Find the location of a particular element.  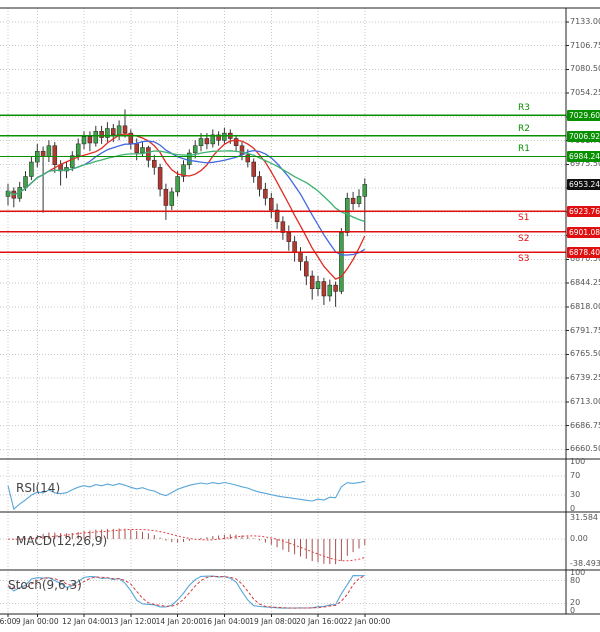

rsi-tick-label: 100 is located at coordinates (578, 461).